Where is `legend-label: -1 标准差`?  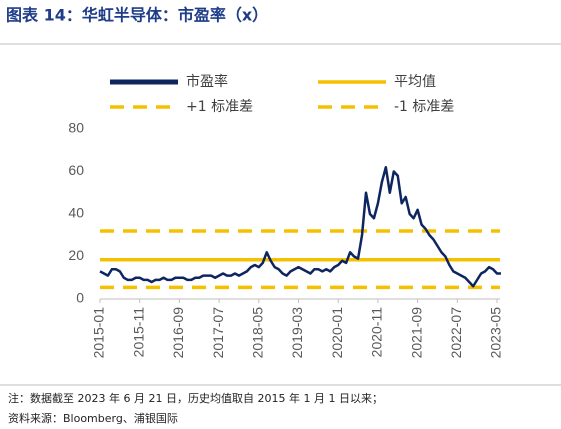
legend-label: -1 标准差 is located at coordinates (424, 107).